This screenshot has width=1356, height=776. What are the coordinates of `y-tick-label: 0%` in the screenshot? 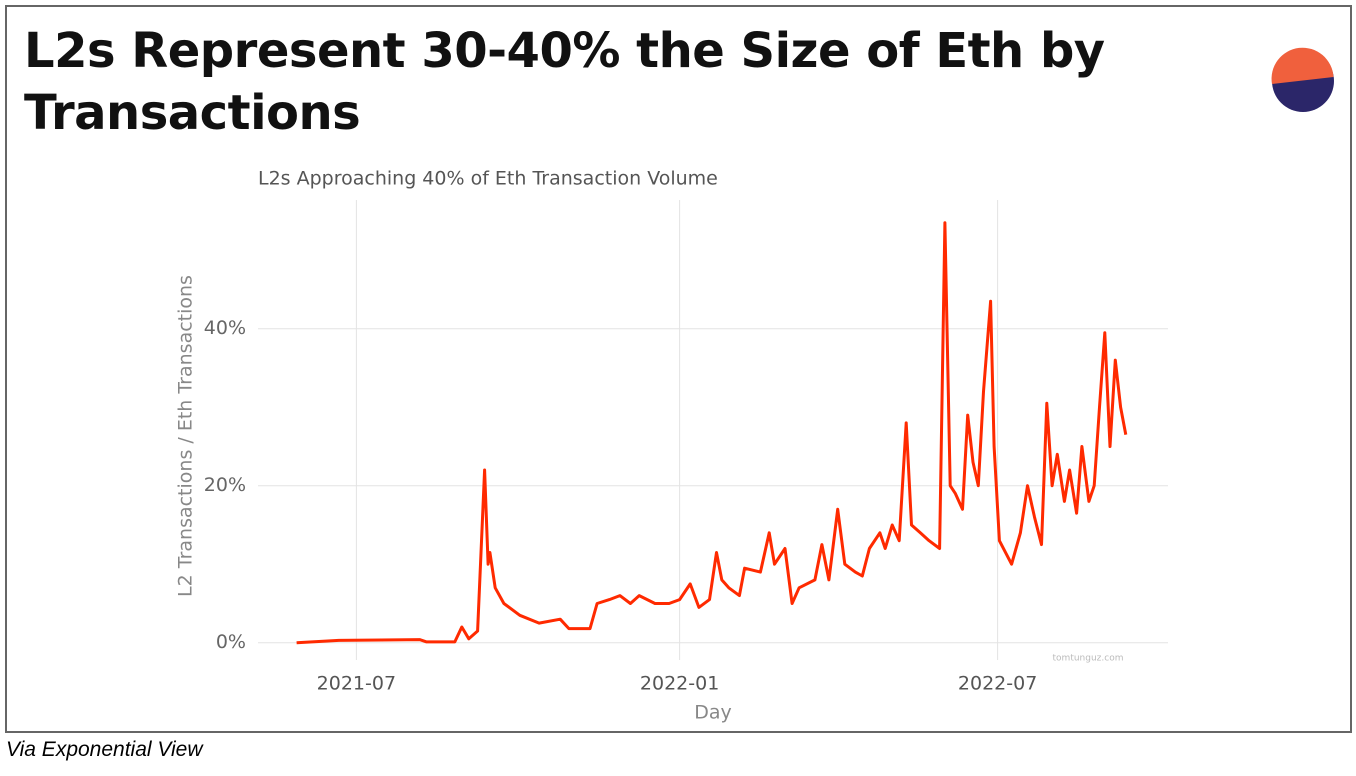 It's located at (231, 642).